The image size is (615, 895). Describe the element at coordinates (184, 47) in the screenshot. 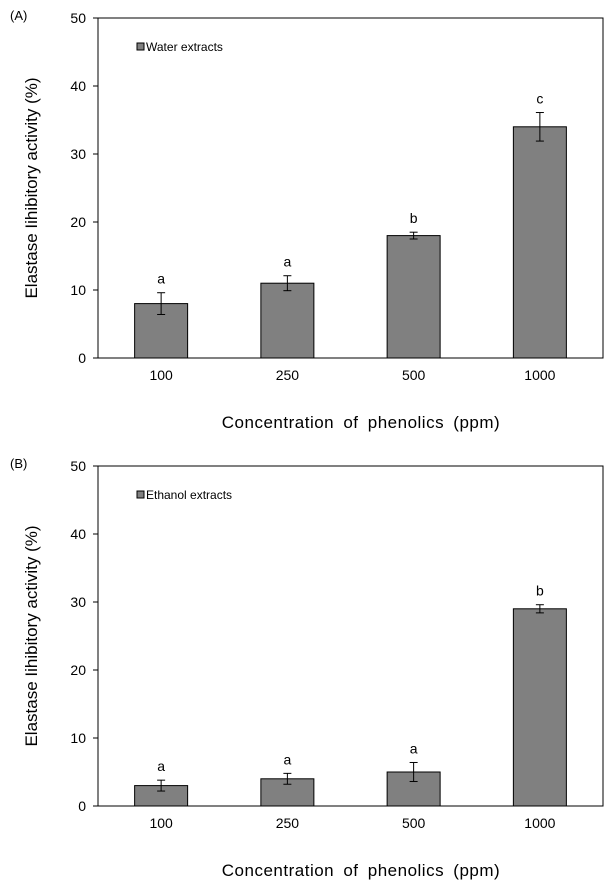

I see `legend-label: Water extracts` at that location.